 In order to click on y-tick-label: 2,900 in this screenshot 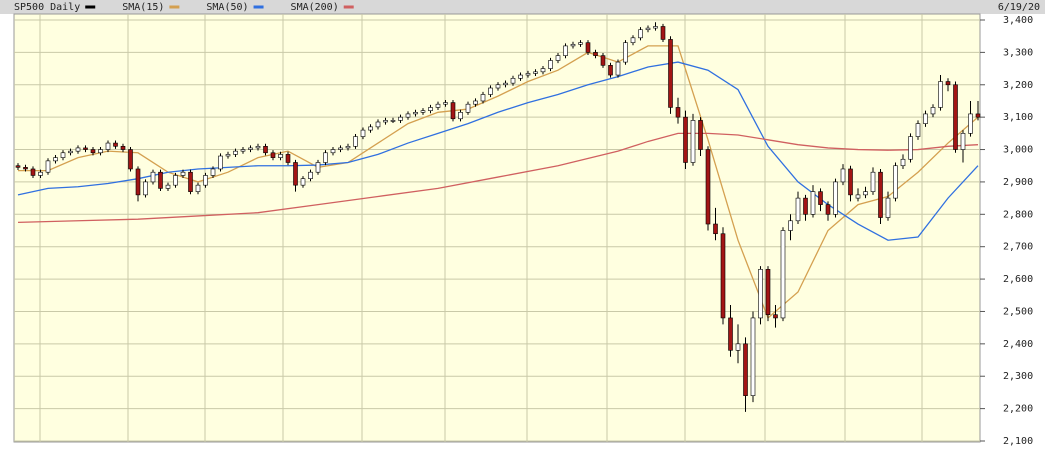, I will do `click(1018, 182)`.